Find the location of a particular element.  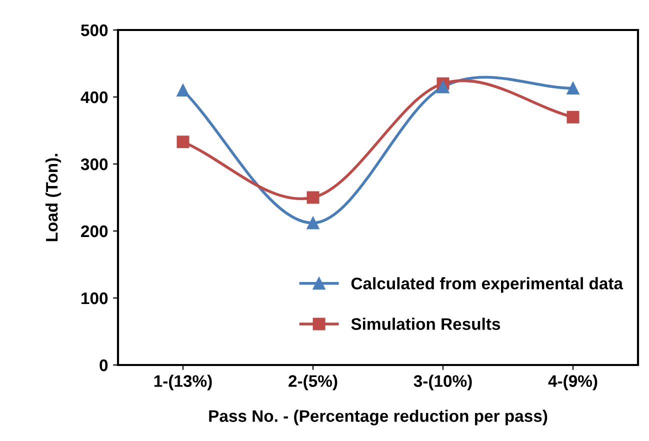

x-tick-label: 3-(10%) is located at coordinates (443, 382).